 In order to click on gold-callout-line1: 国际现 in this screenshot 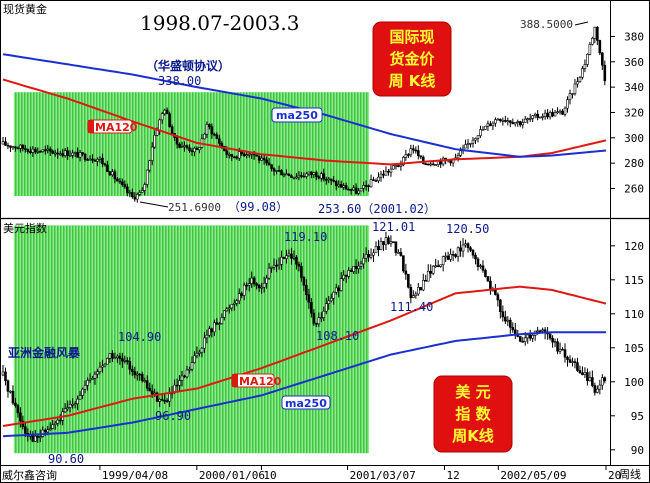, I will do `click(411, 37)`.